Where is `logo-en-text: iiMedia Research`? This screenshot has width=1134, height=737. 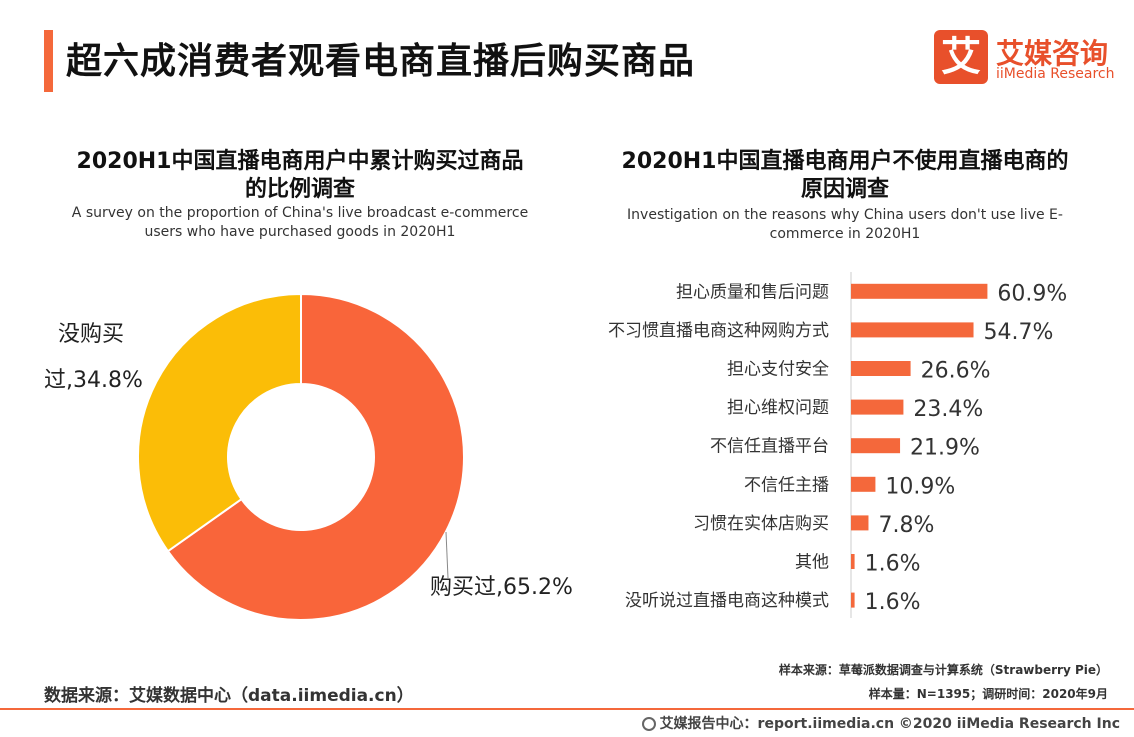 logo-en-text: iiMedia Research is located at coordinates (1055, 74).